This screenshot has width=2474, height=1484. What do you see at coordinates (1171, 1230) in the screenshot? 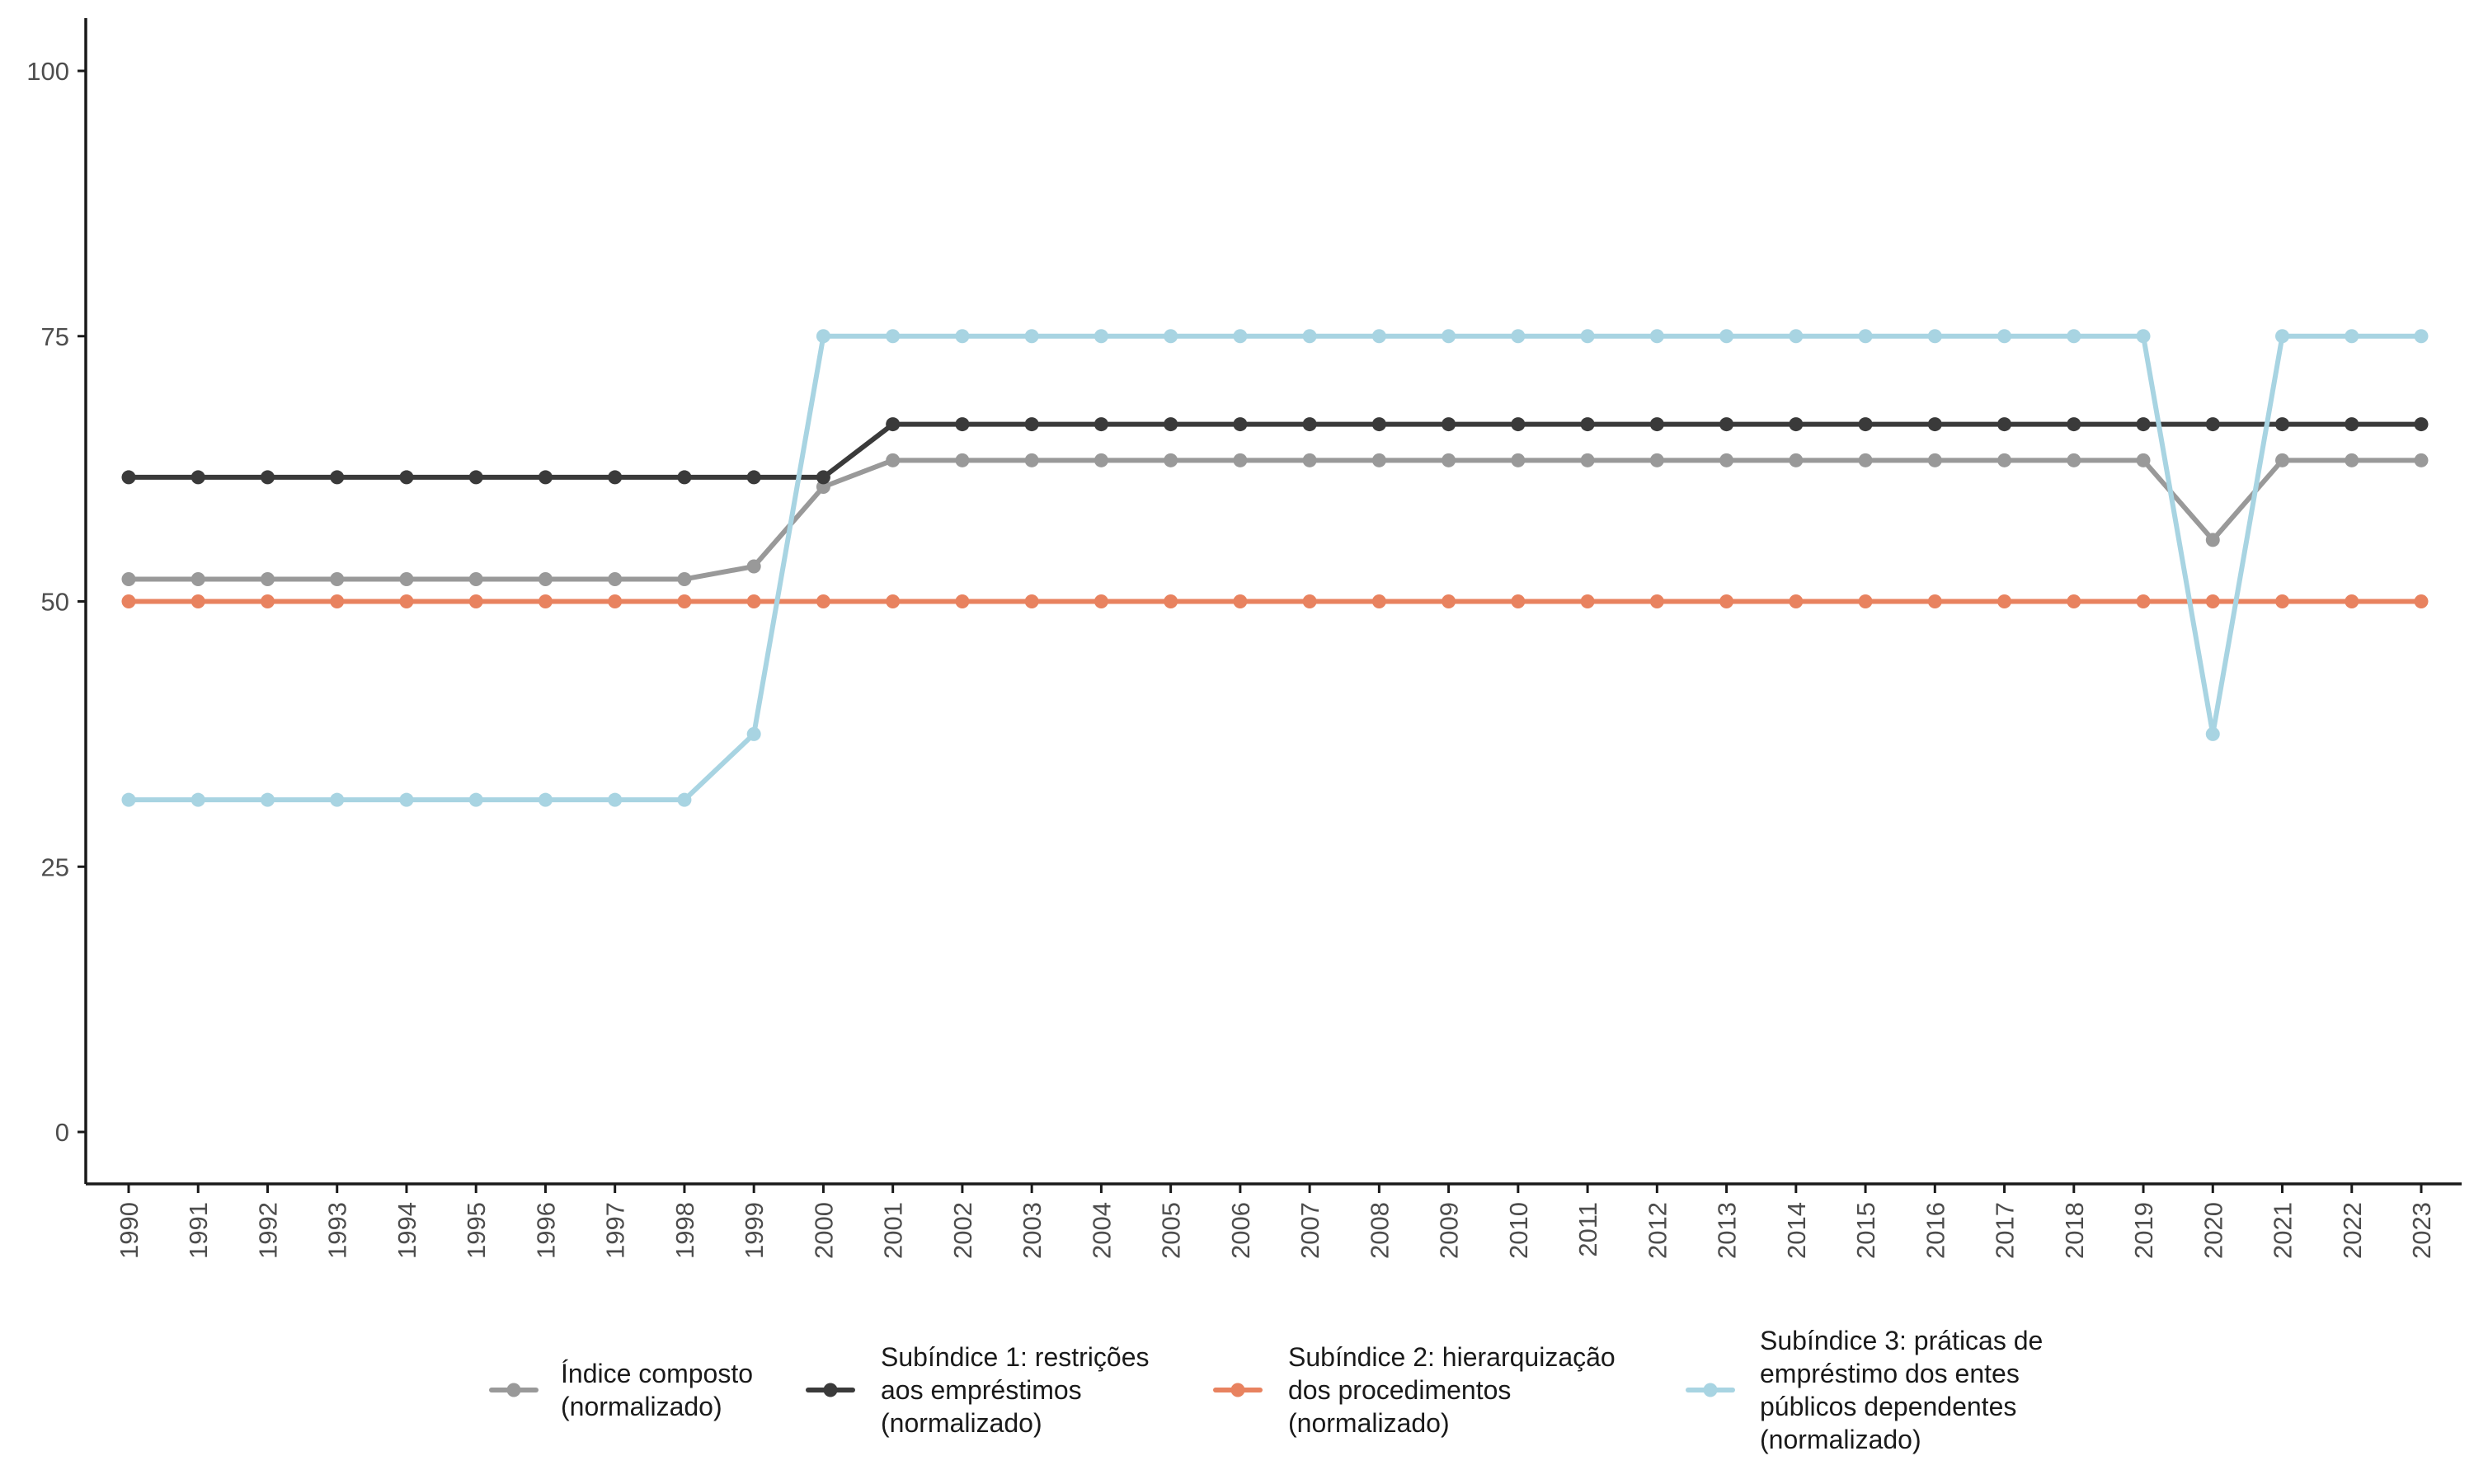
I see `x-tick-label: 2005` at bounding box center [1171, 1230].